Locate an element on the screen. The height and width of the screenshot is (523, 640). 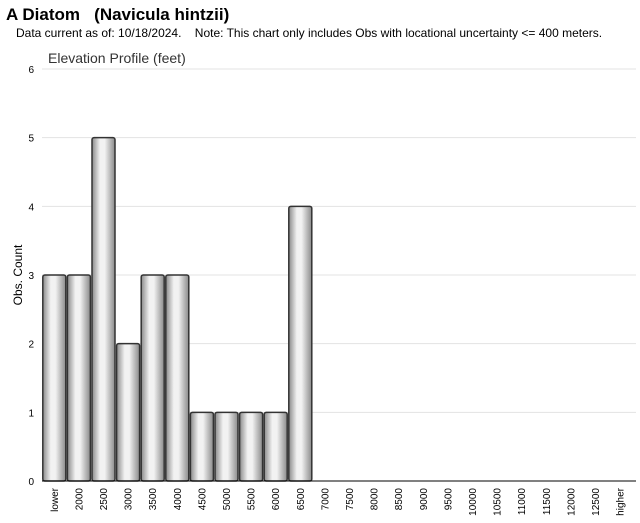
x-tick-label: 10500 is located at coordinates (498, 502).